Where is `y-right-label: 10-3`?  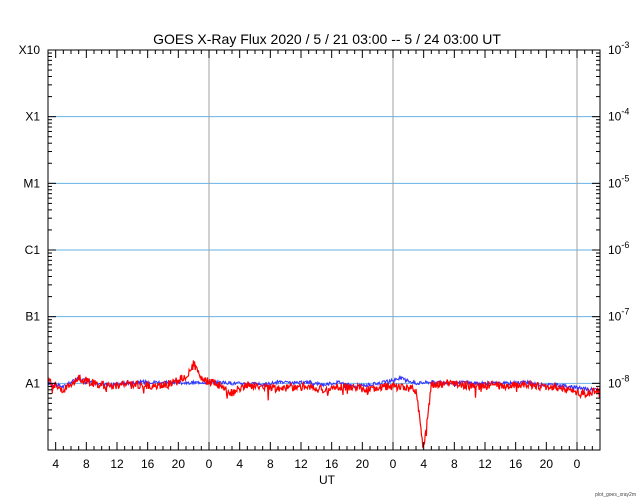
y-right-label: 10-3 is located at coordinates (618, 48).